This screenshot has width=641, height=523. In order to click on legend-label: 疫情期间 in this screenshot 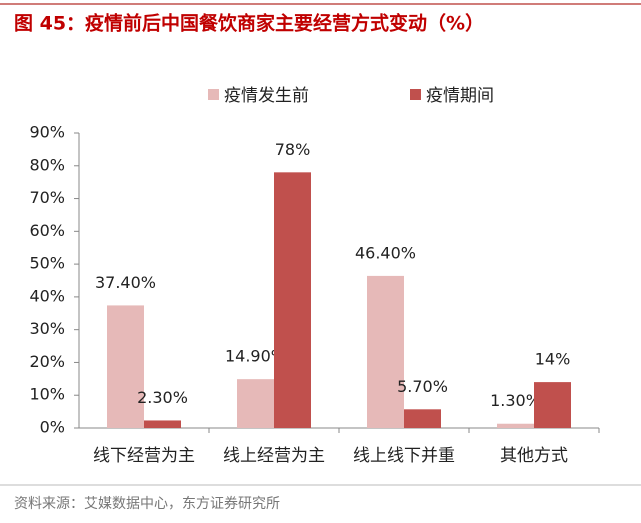, I will do `click(460, 96)`.